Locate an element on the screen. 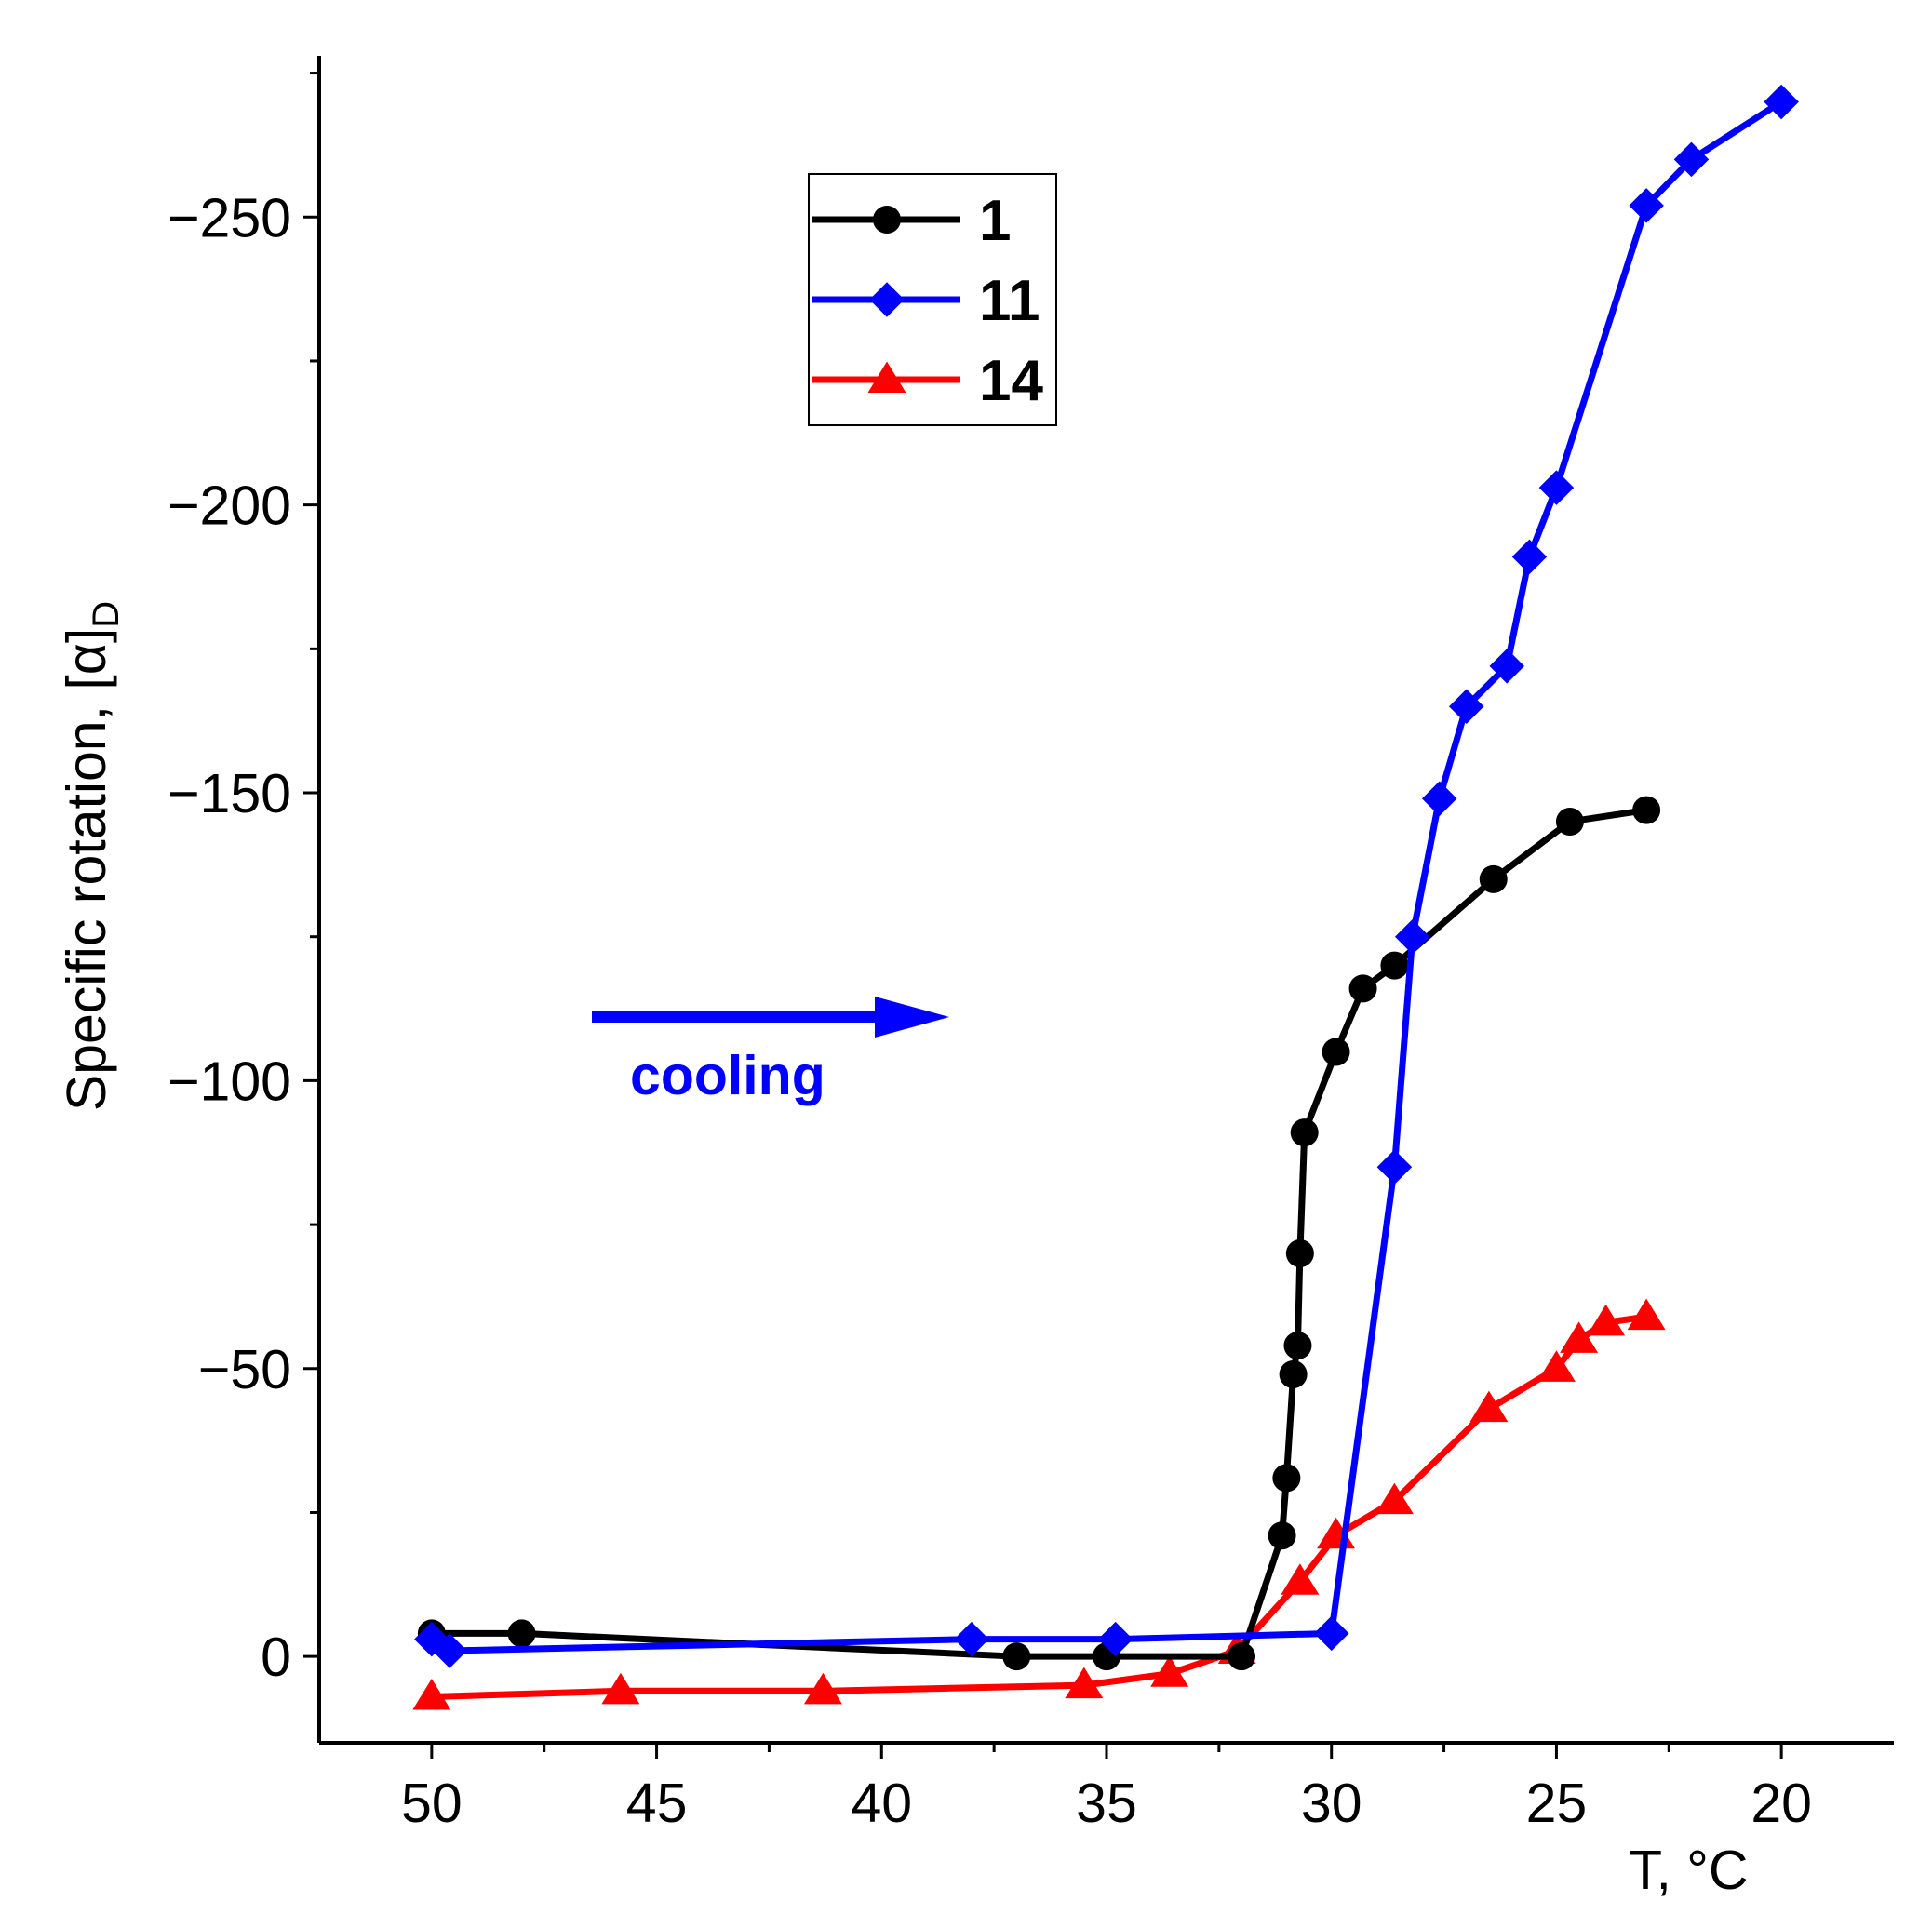 This screenshot has width=1932, height=1928. x-tick-label: 35 is located at coordinates (1106, 1803).